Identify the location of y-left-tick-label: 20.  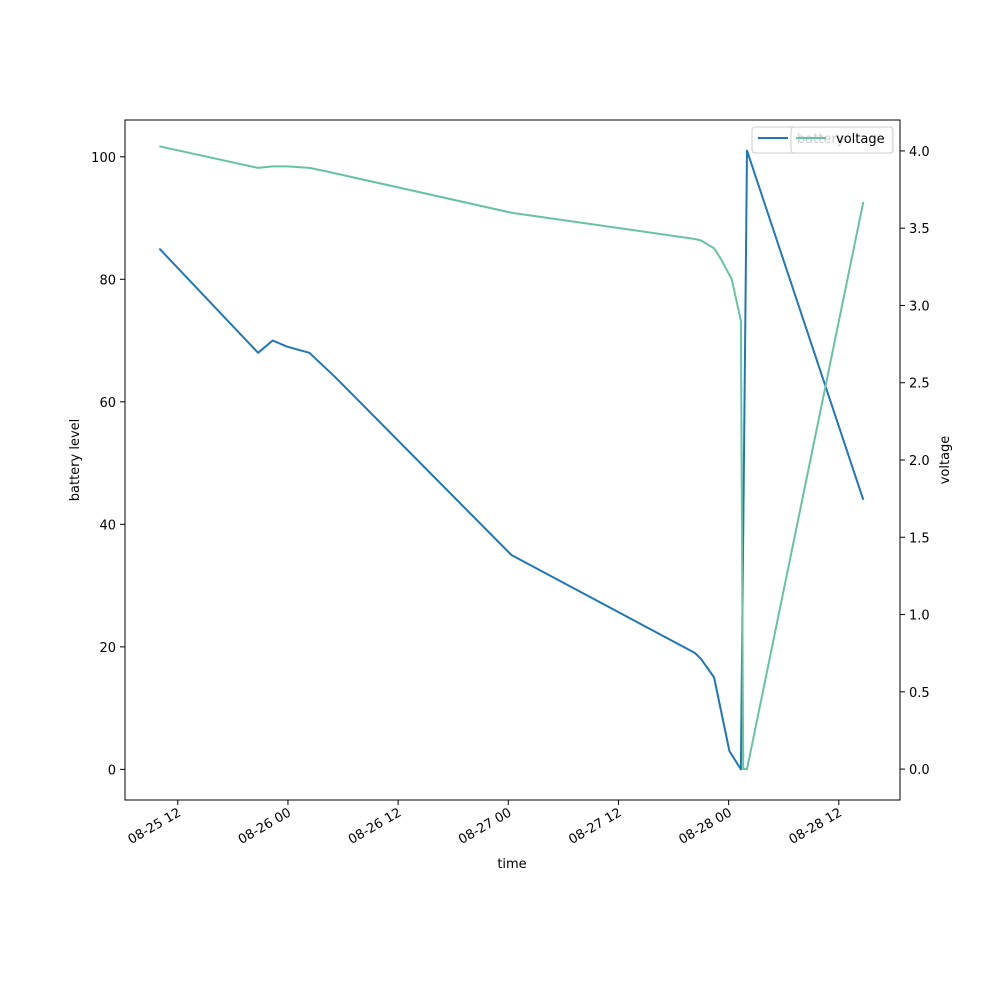
(107, 648).